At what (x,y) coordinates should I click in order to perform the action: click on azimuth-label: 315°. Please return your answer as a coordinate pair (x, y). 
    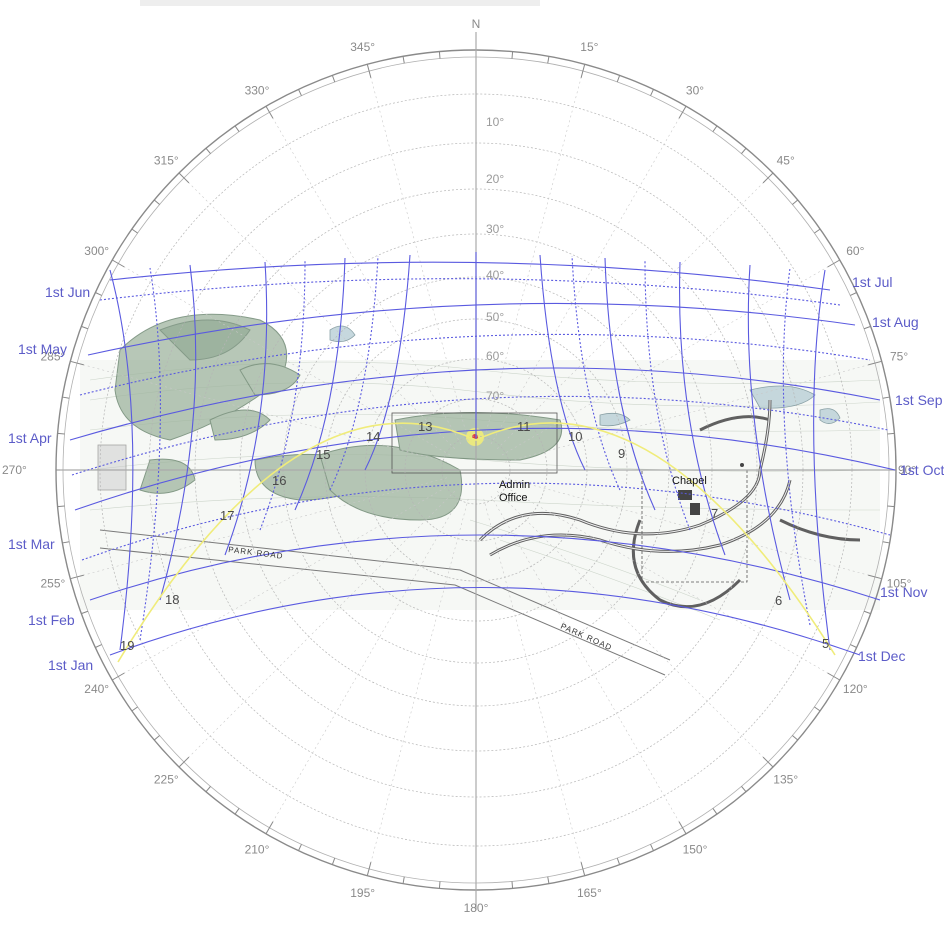
    Looking at the image, I should click on (166, 160).